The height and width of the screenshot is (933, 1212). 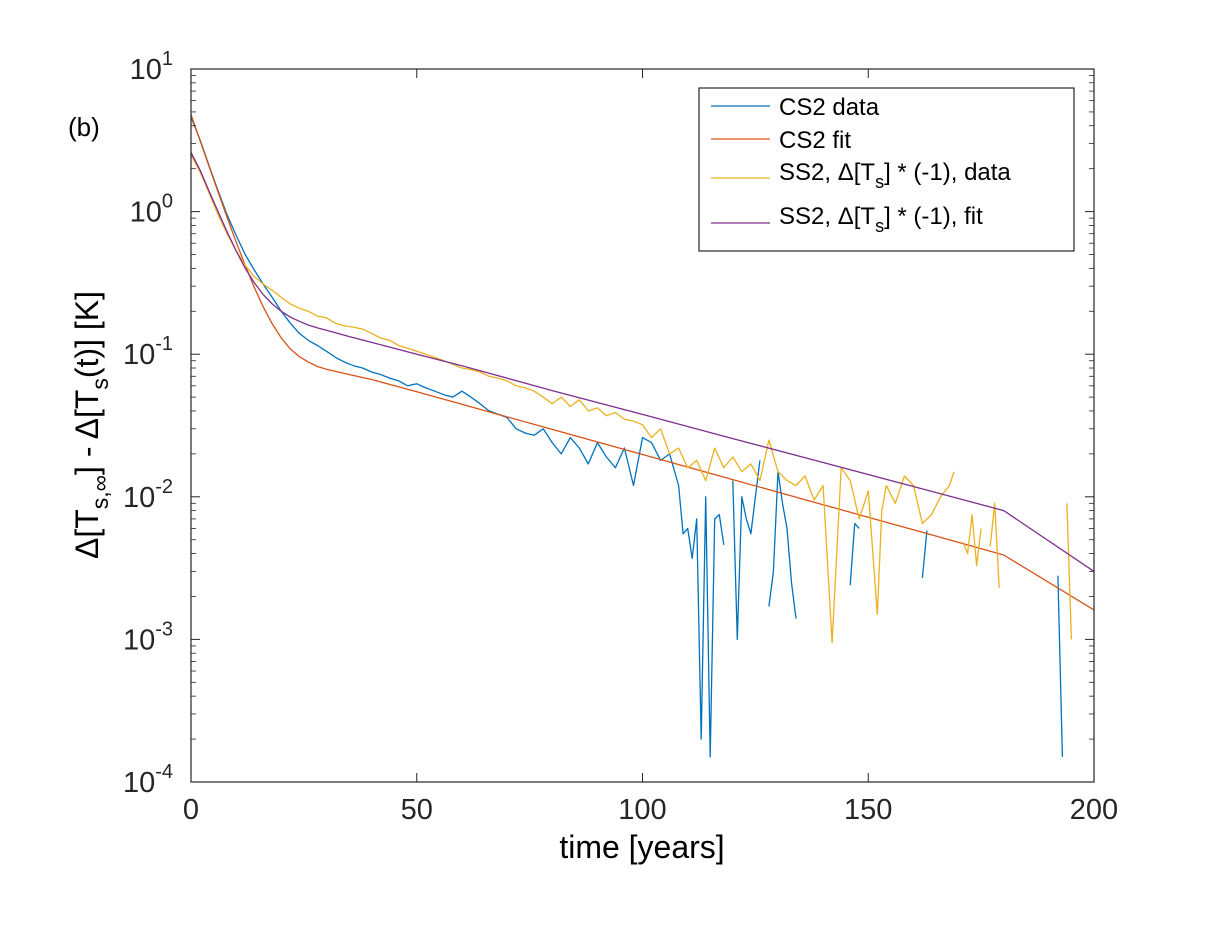 What do you see at coordinates (100, 384) in the screenshot?
I see `y-label-sub2: s` at bounding box center [100, 384].